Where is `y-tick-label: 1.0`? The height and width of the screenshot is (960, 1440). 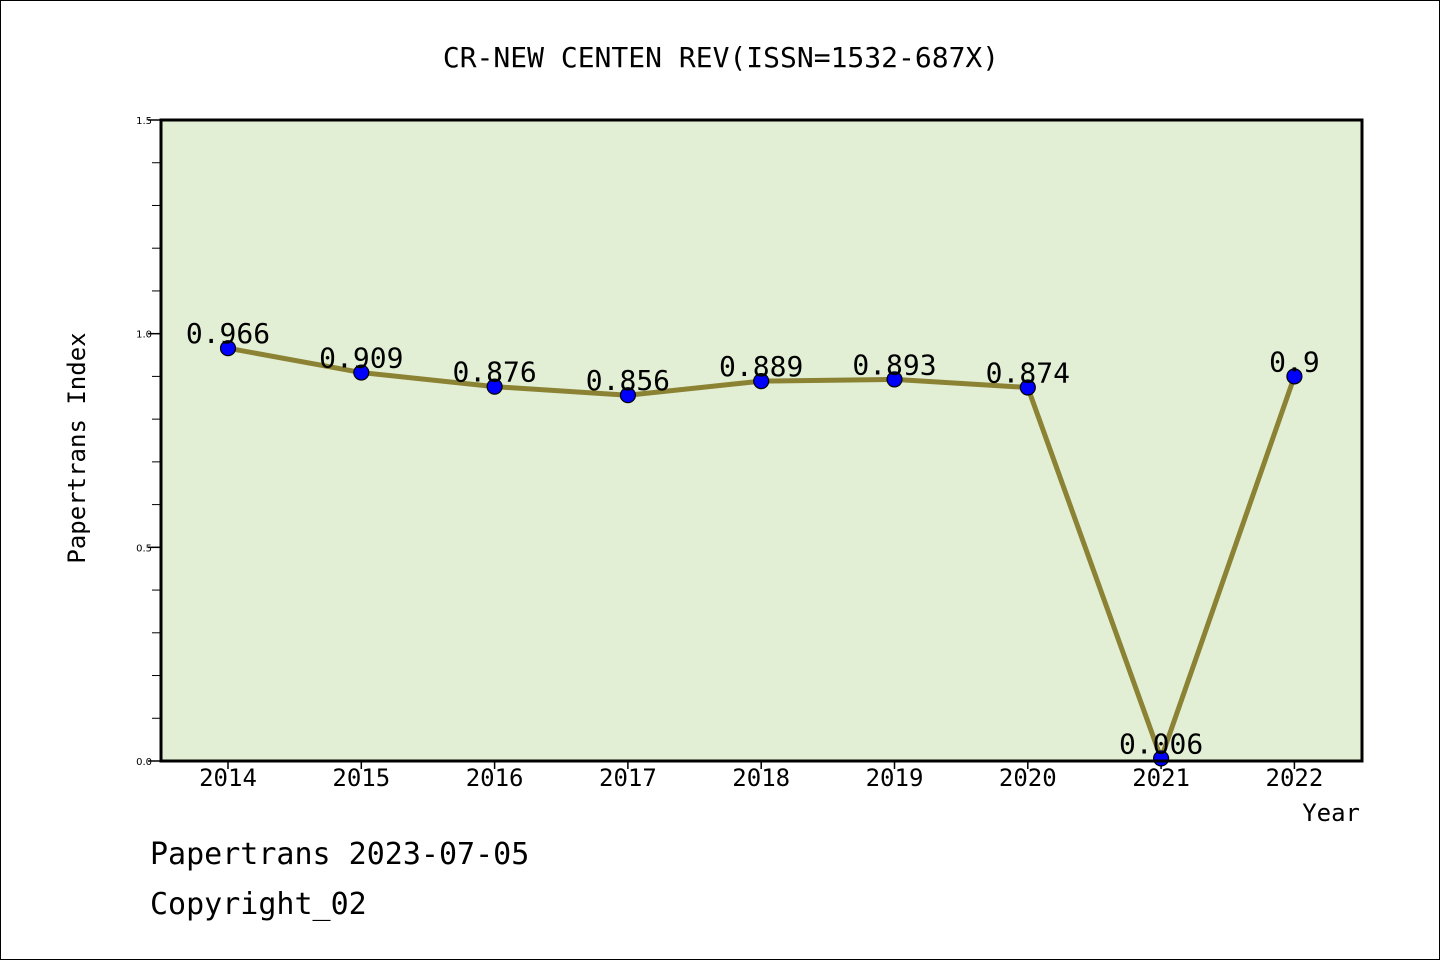 y-tick-label: 1.0 is located at coordinates (144, 335).